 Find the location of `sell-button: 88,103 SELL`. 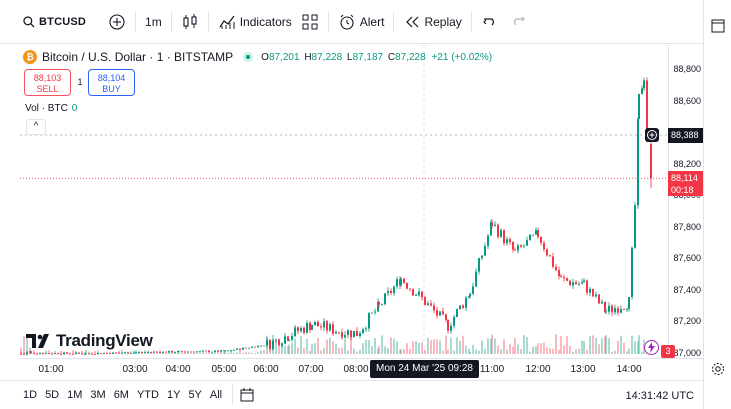

sell-button: 88,103 SELL is located at coordinates (47, 82).